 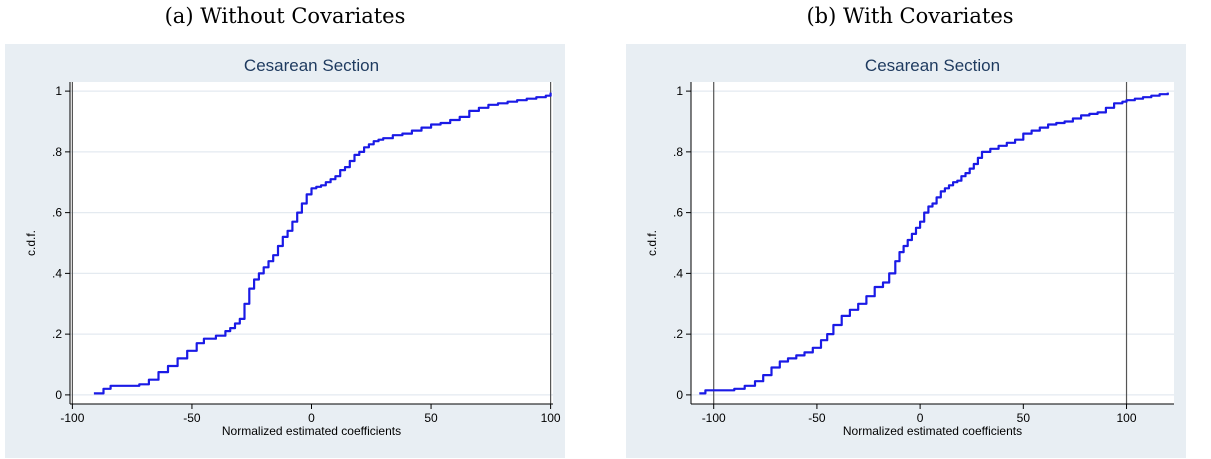 What do you see at coordinates (910, 16) in the screenshot?
I see `caption-b: (b) With Covariates` at bounding box center [910, 16].